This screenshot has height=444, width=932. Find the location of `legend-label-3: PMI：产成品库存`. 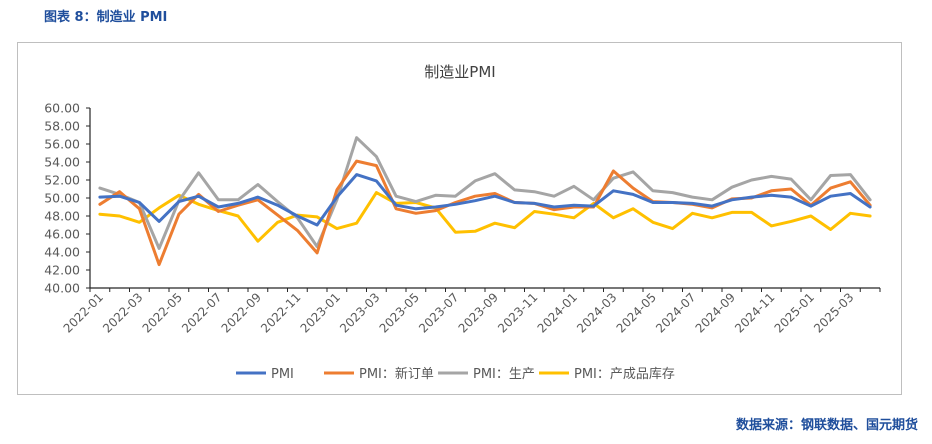

legend-label-3: PMI：产成品库存 is located at coordinates (624, 374).